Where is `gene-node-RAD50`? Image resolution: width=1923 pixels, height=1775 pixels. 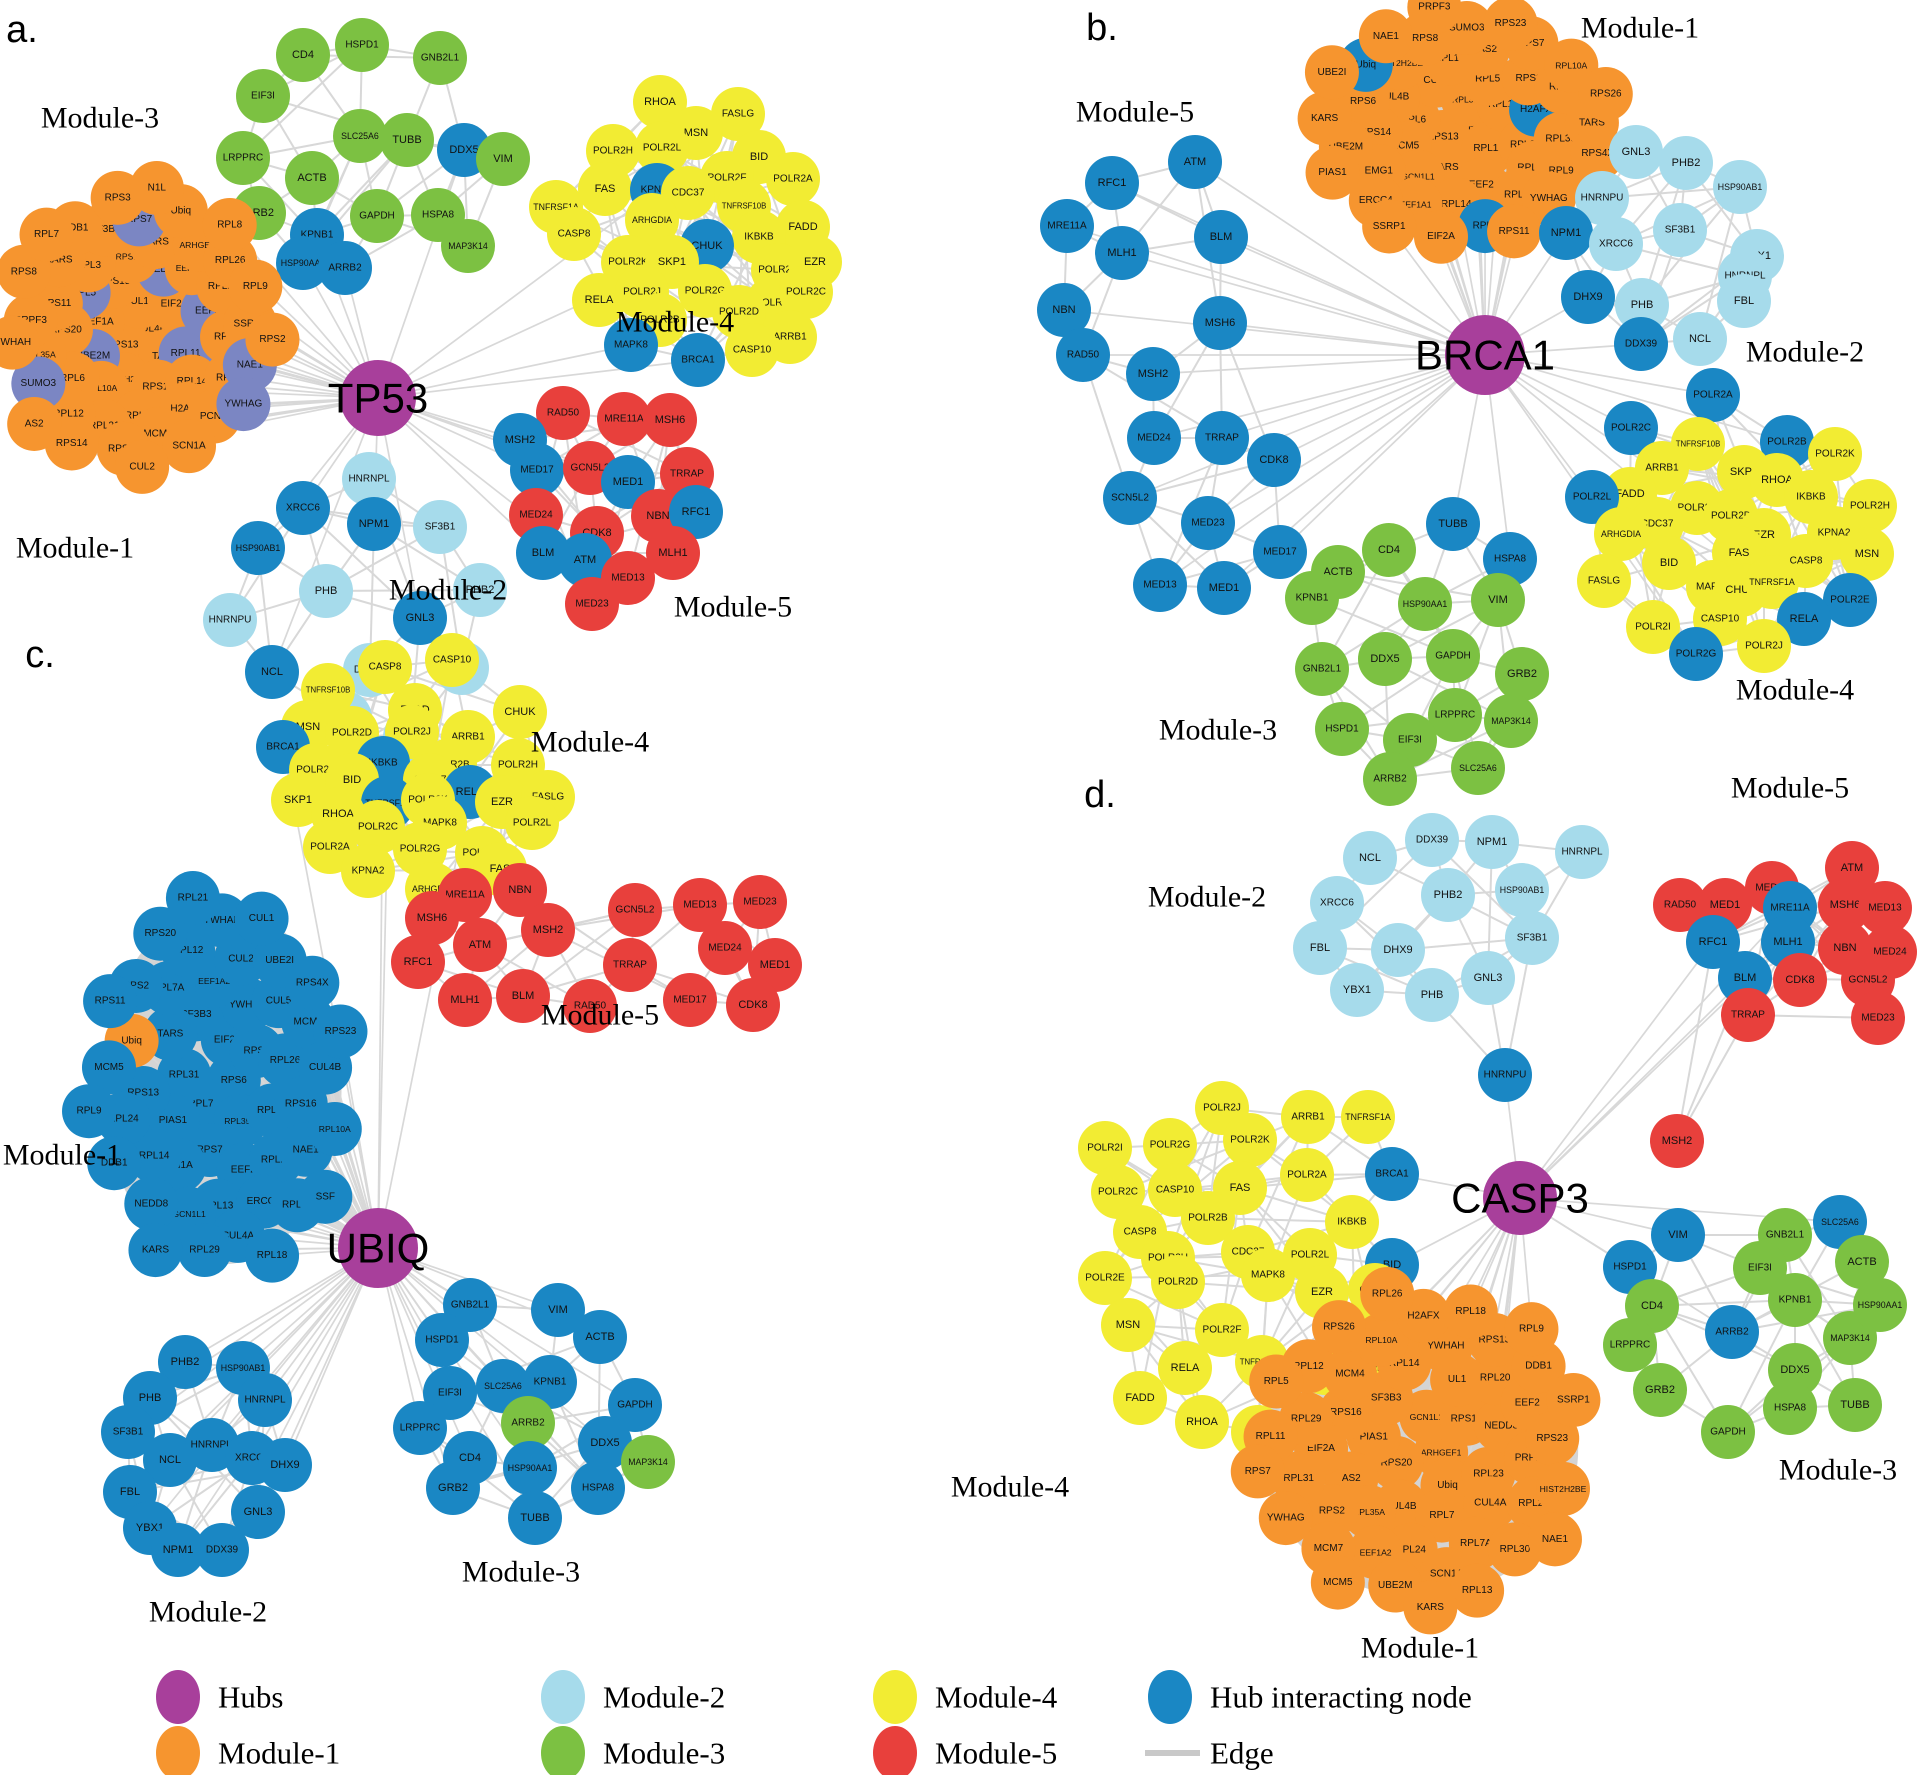 gene-node-RAD50 is located at coordinates (1680, 905).